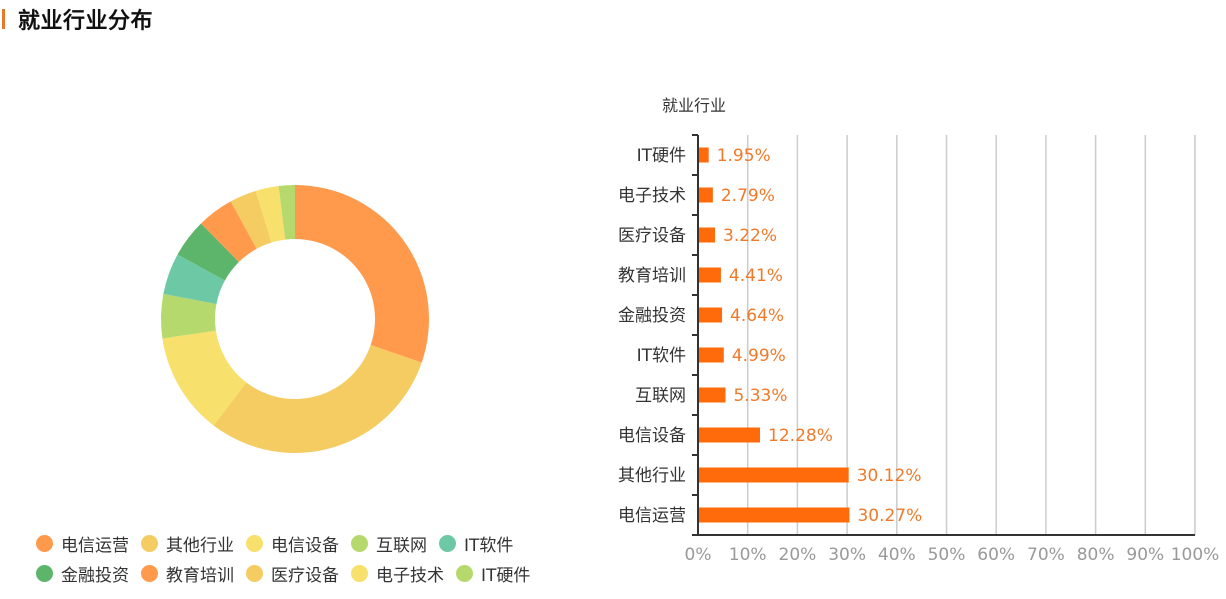 Image resolution: width=1226 pixels, height=599 pixels. Describe the element at coordinates (661, 156) in the screenshot. I see `y-category-label: IT硬件` at that location.